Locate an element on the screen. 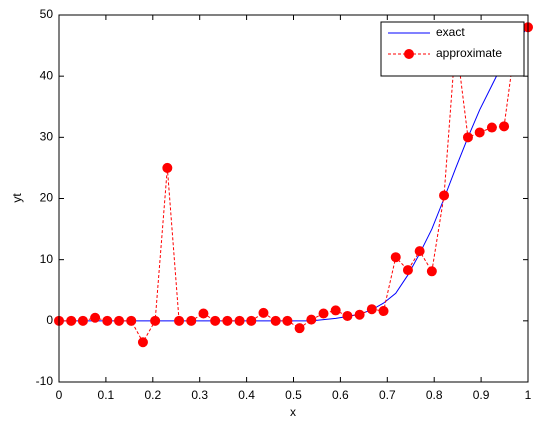 The height and width of the screenshot is (428, 541). x-axis-label: x is located at coordinates (293, 412).